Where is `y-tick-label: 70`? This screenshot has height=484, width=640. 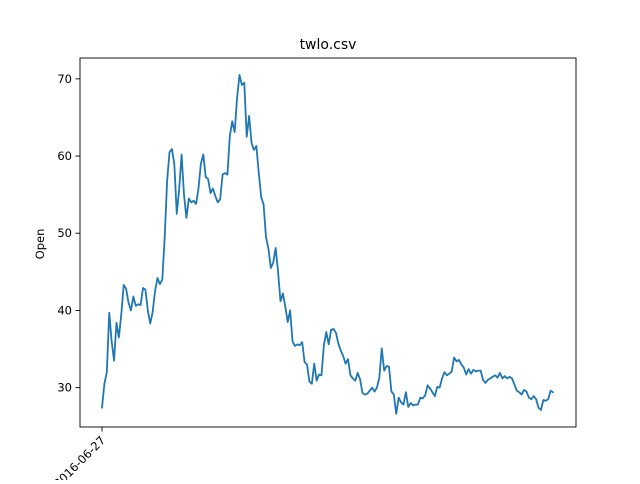 y-tick-label: 70 is located at coordinates (64, 79).